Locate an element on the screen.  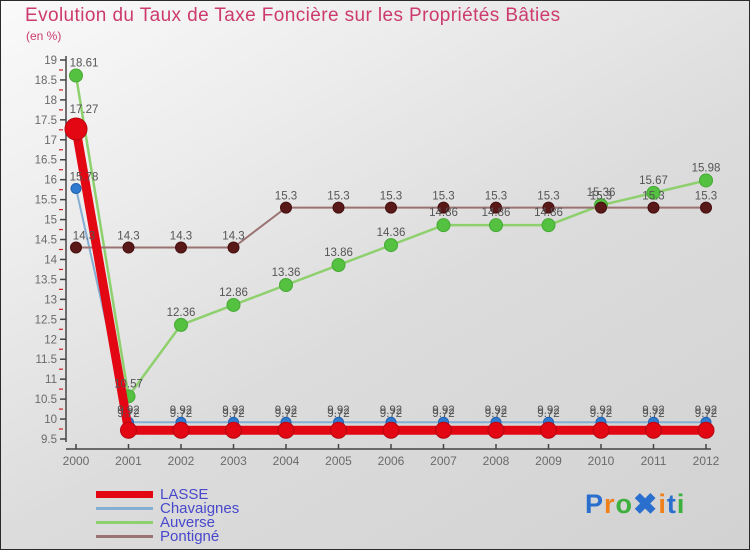
y-tick-label: 10 is located at coordinates (50, 420).